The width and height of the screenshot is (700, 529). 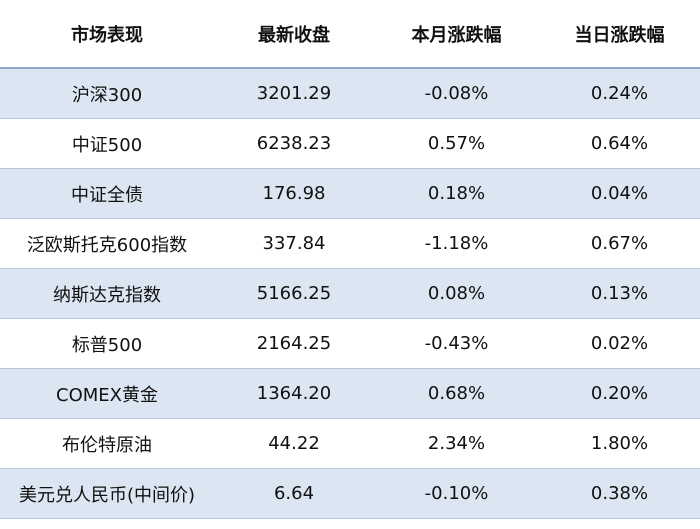 I want to click on table-cell: 0.18%, so click(x=456, y=193).